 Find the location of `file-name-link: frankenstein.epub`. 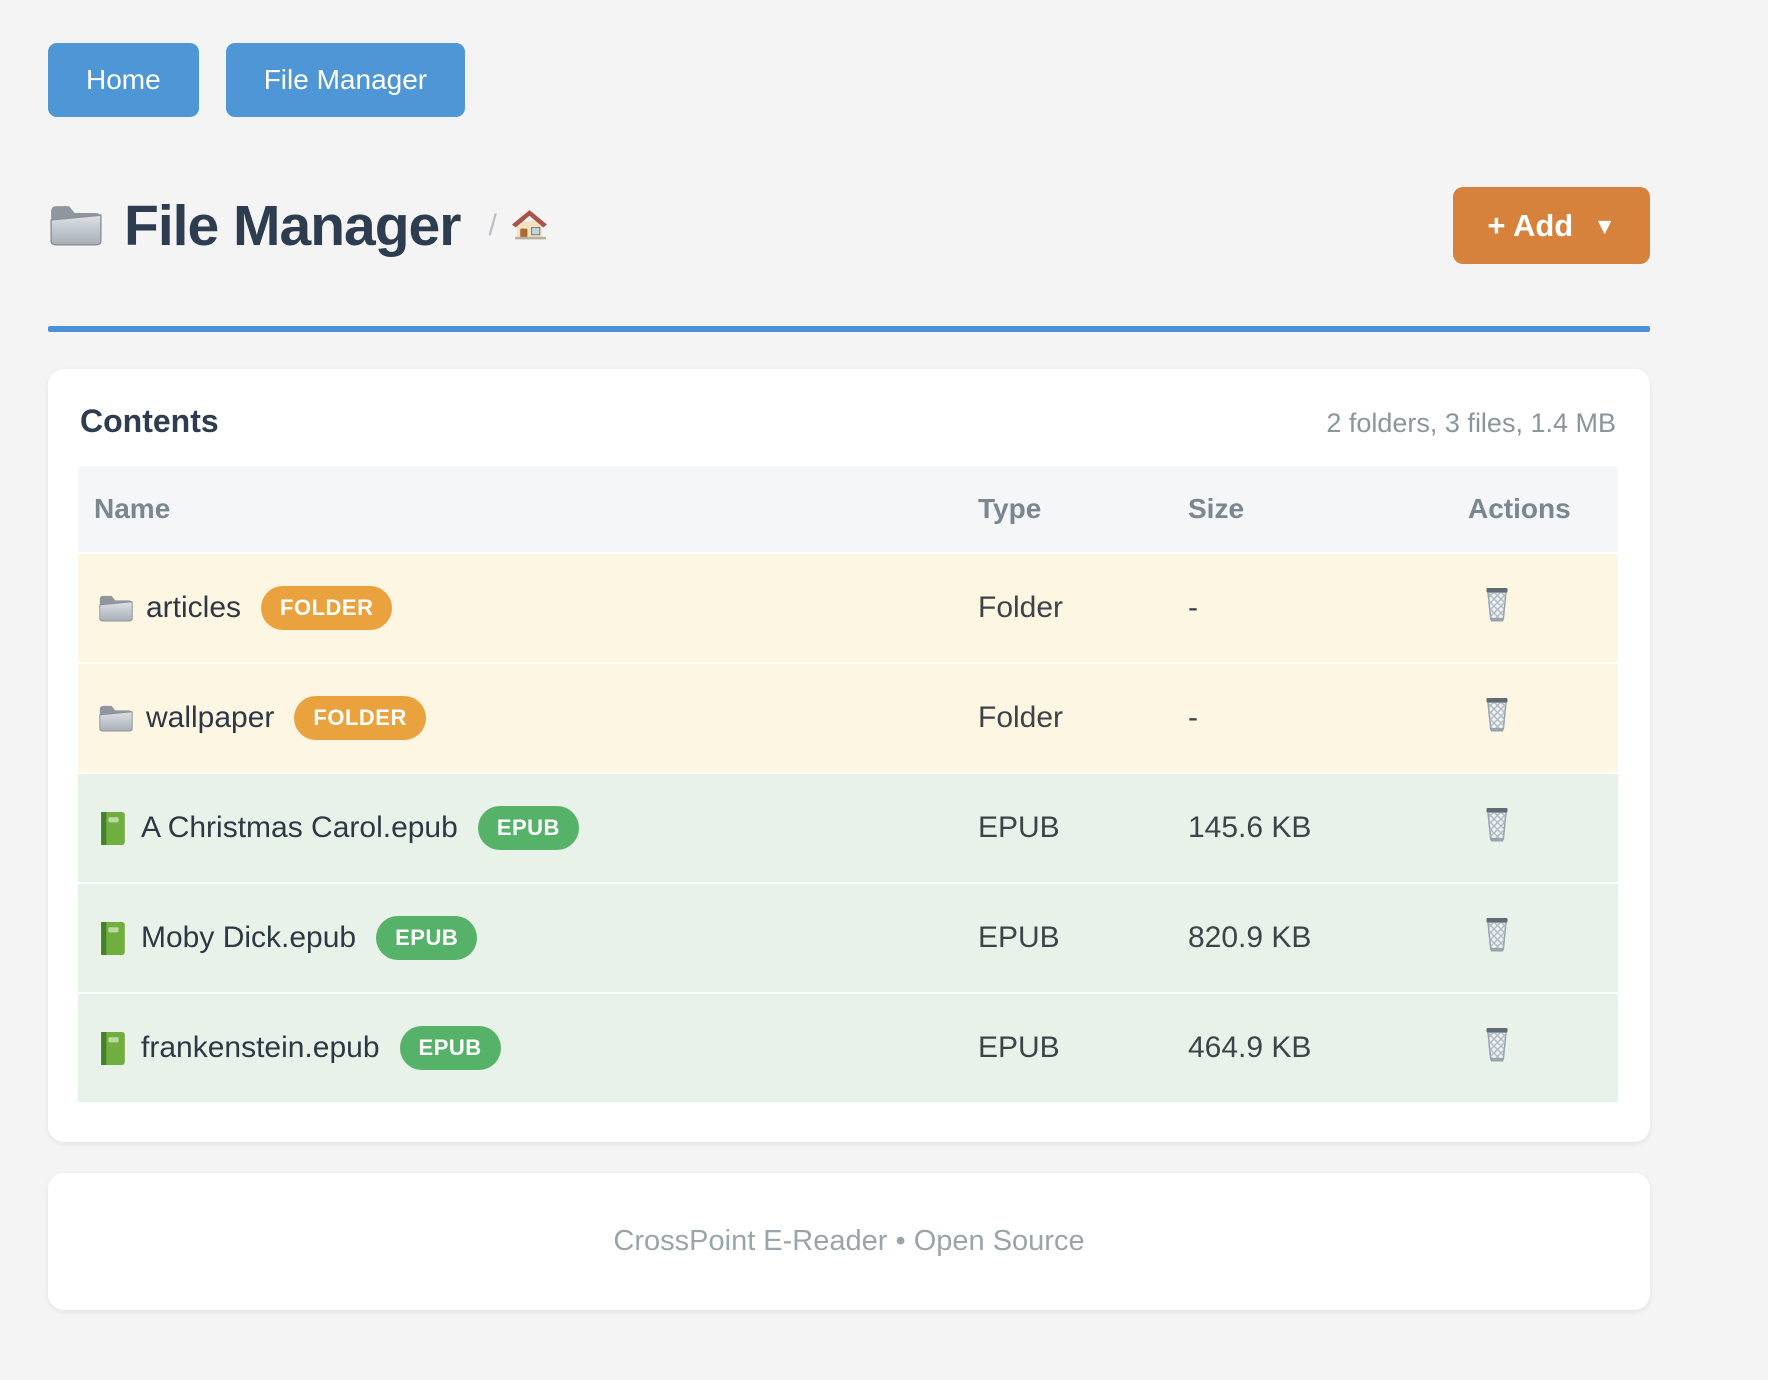

file-name-link: frankenstein.epub is located at coordinates (260, 1047).